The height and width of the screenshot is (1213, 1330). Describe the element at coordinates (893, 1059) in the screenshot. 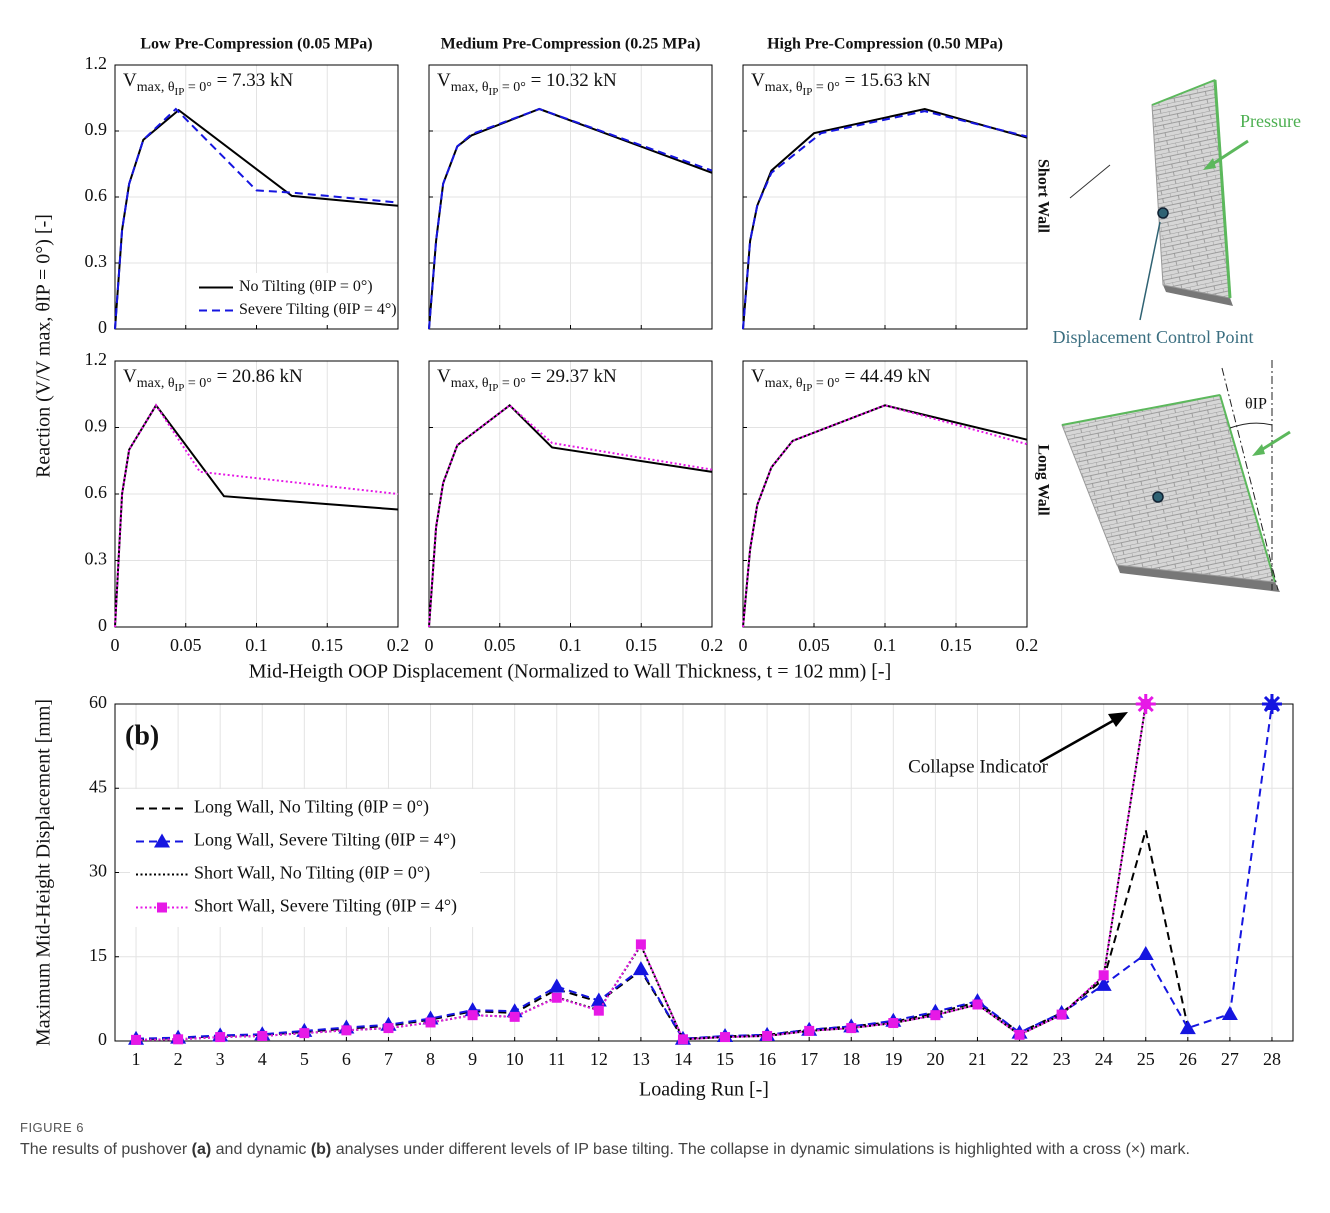

I see `x-tick-label: 19` at that location.